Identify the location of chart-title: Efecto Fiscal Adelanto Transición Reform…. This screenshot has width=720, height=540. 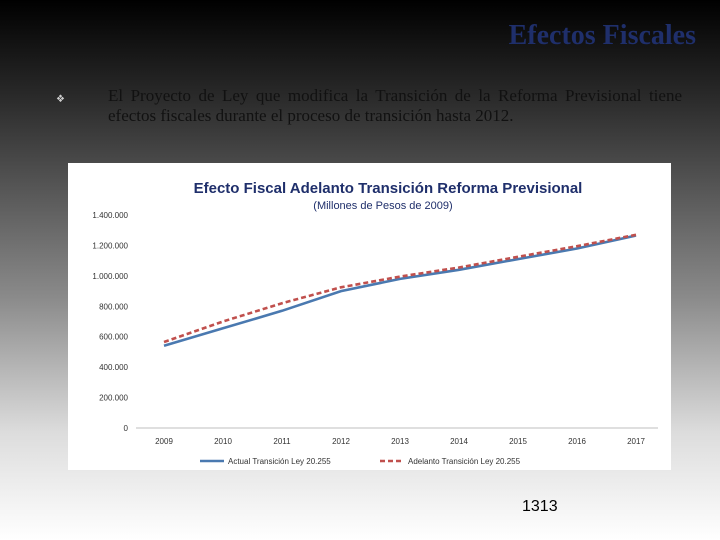
(388, 188).